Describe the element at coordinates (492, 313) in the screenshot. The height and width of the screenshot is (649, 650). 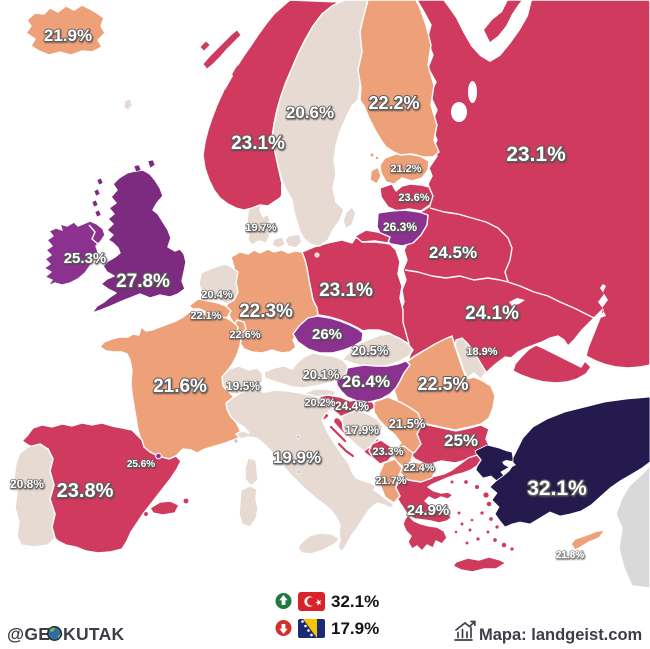
I see `svg-text: 24.1%` at that location.